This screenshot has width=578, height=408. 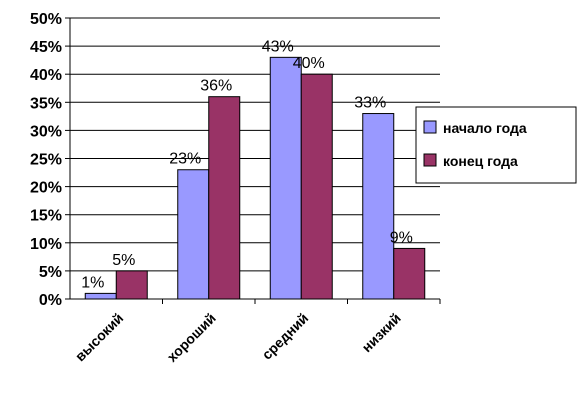 What do you see at coordinates (50, 272) in the screenshot?
I see `y-tick-label: 5%` at bounding box center [50, 272].